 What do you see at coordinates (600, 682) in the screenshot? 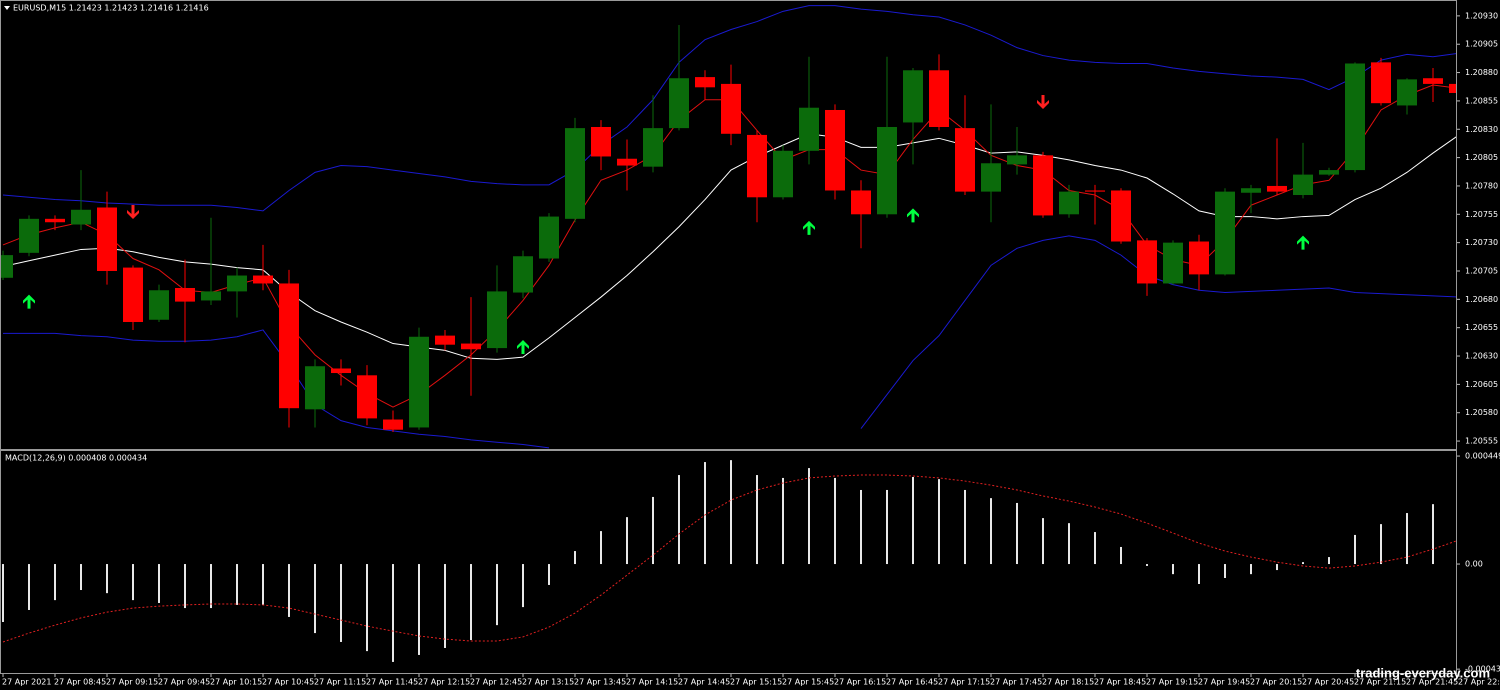
I see `x-tick-label: 27 Apr 13:45` at bounding box center [600, 682].